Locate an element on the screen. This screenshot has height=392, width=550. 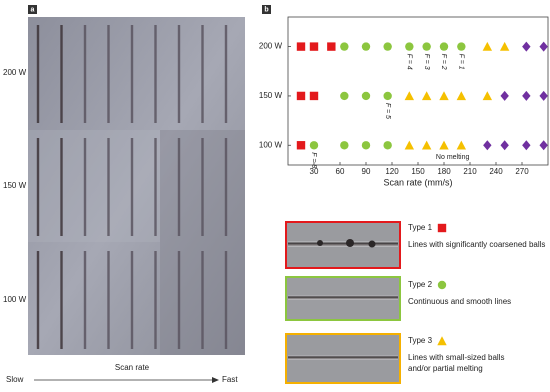
x-tick-label: 120 is located at coordinates (392, 171).